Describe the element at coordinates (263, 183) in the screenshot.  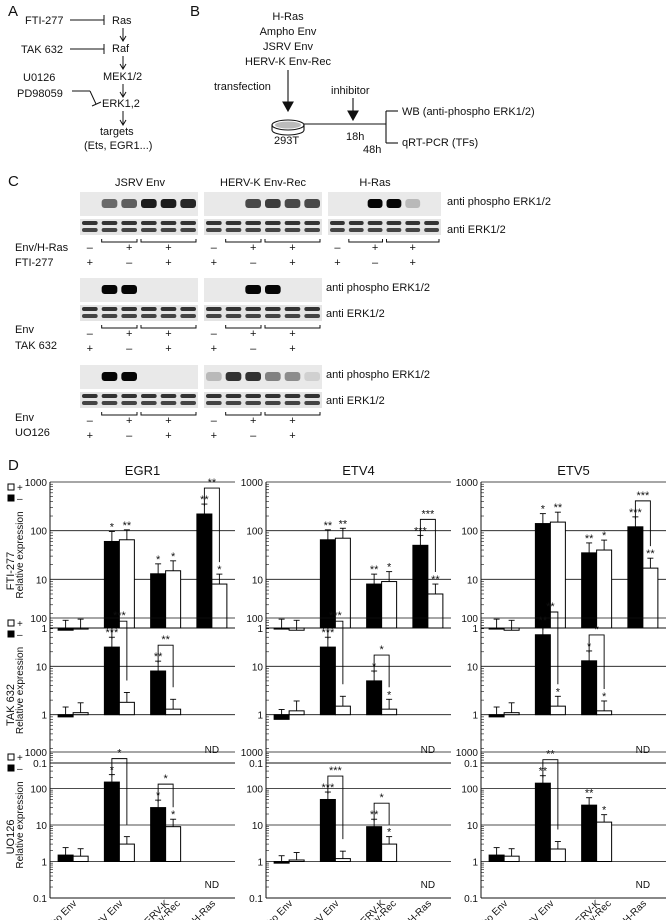
I see `blot-header-hervk: HERV-K Env-Rec` at that location.